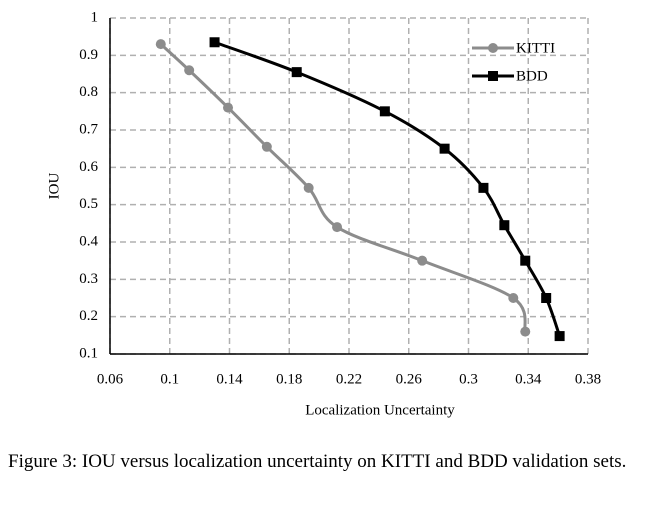 Image resolution: width=648 pixels, height=510 pixels. Describe the element at coordinates (88, 204) in the screenshot. I see `y-tick-label: 0.5` at that location.